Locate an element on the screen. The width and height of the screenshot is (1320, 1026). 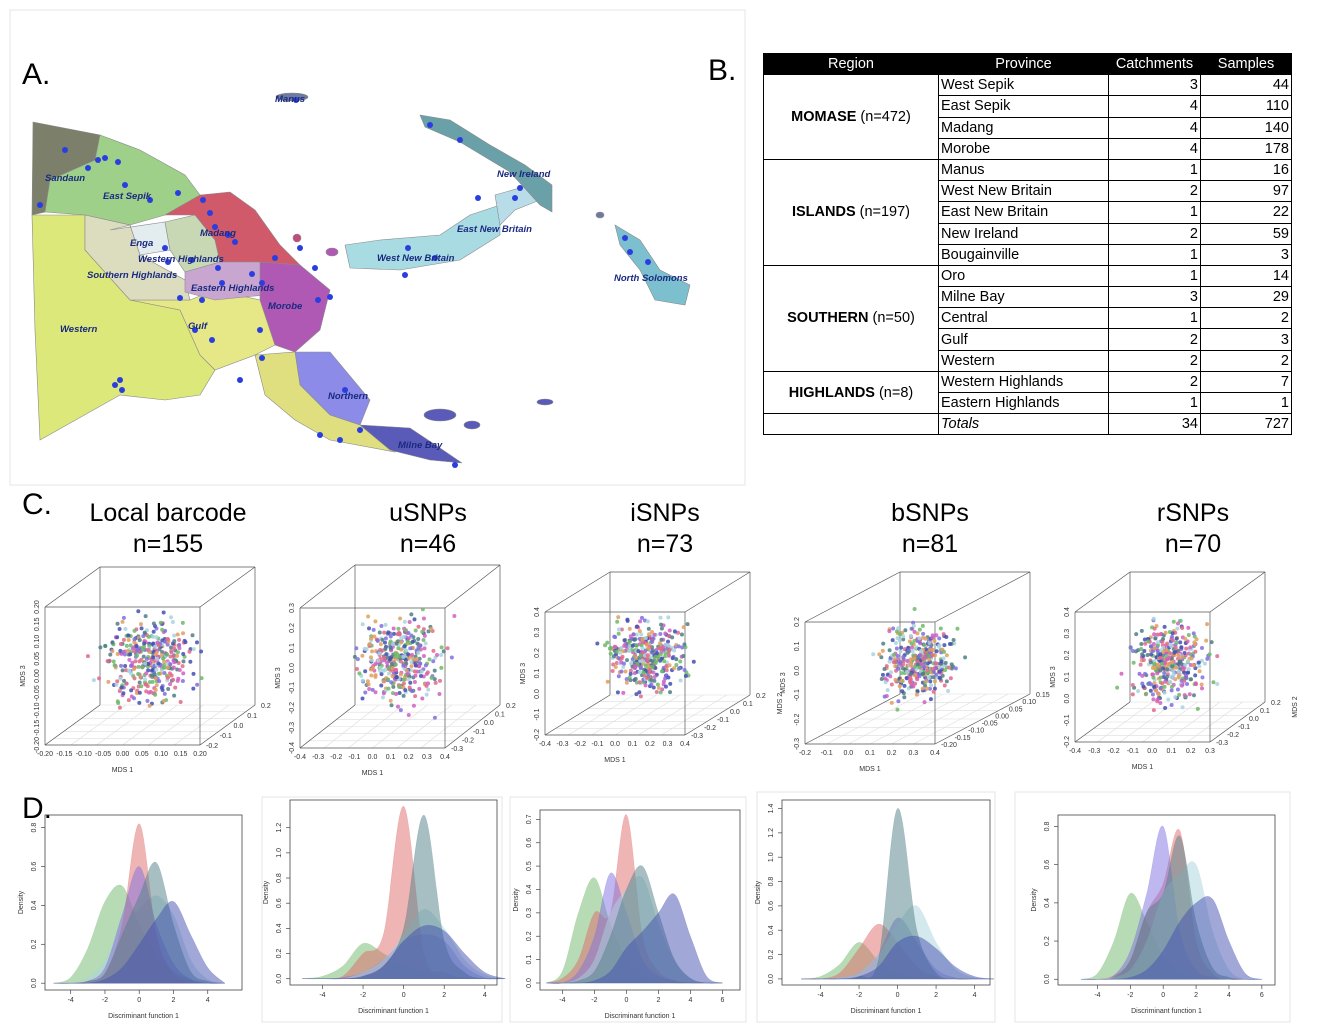
table-cell: Central is located at coordinates (1023, 318).